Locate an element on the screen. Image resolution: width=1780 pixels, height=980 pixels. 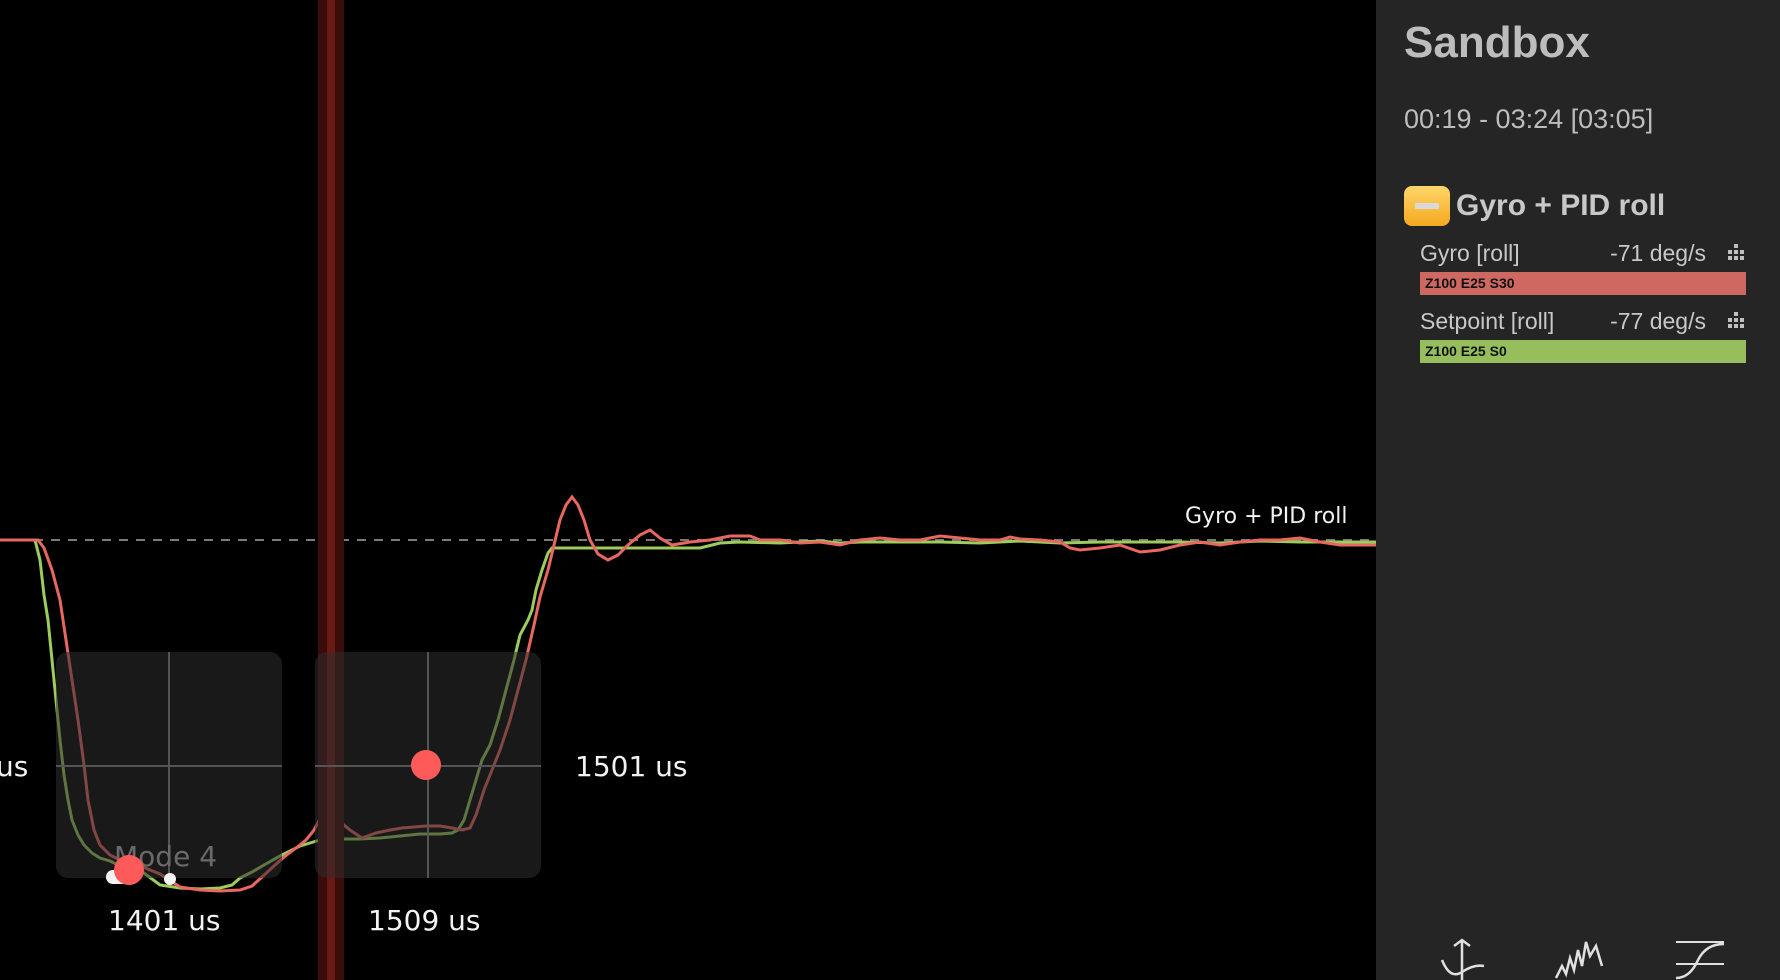
left-stick-v-axis is located at coordinates (169, 765).